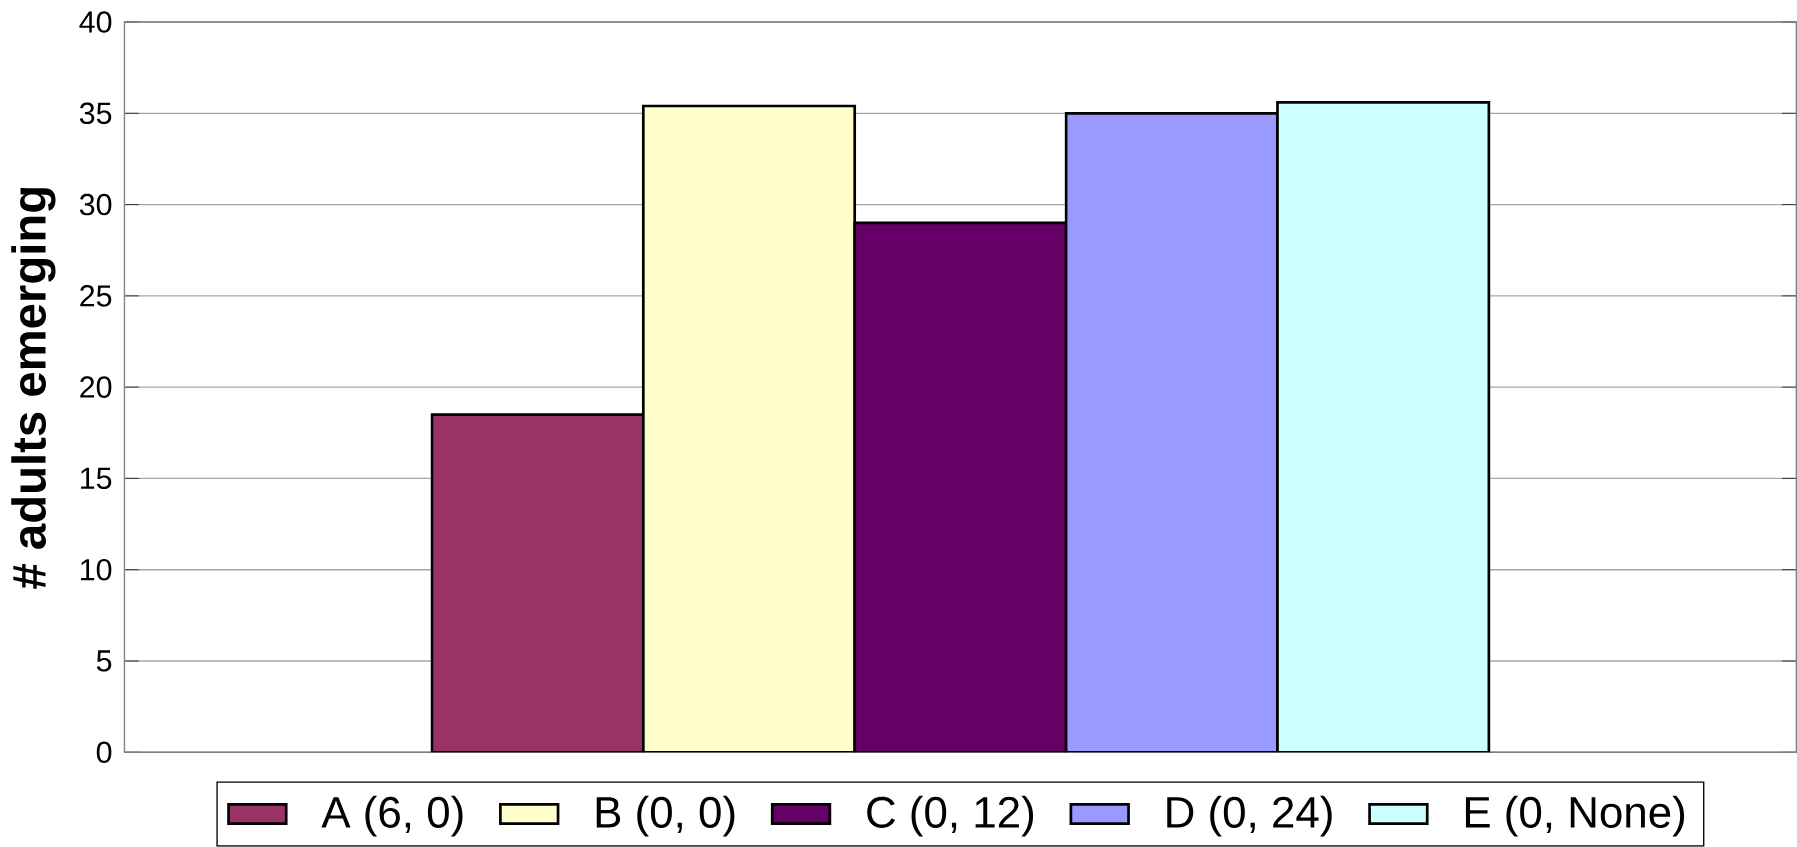 This screenshot has height=847, width=1797. Describe the element at coordinates (96, 570) in the screenshot. I see `y-tick-label: 10` at that location.